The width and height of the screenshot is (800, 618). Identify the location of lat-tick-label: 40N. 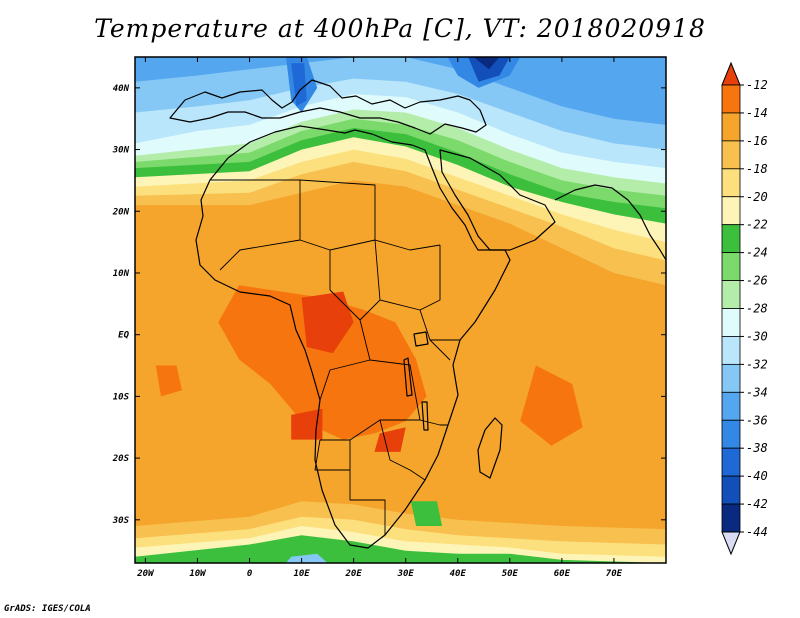
(121, 89).